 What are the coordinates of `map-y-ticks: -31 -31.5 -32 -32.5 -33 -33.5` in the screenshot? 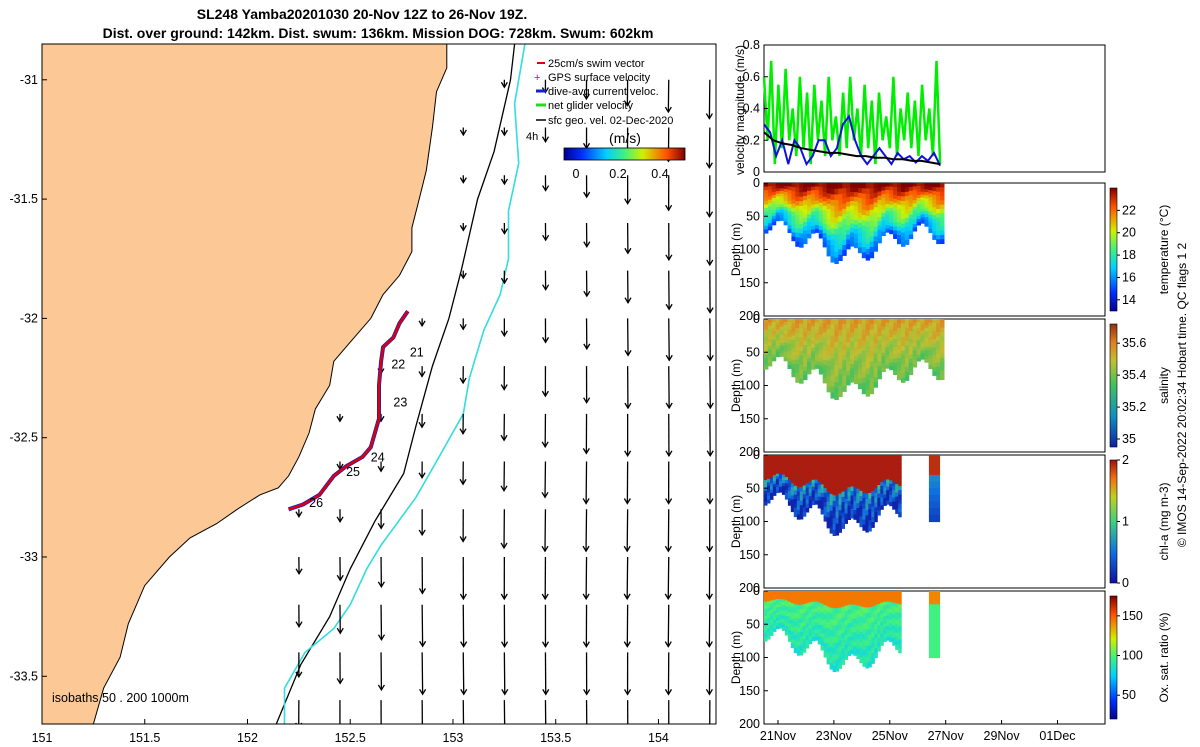 It's located at (28, 378).